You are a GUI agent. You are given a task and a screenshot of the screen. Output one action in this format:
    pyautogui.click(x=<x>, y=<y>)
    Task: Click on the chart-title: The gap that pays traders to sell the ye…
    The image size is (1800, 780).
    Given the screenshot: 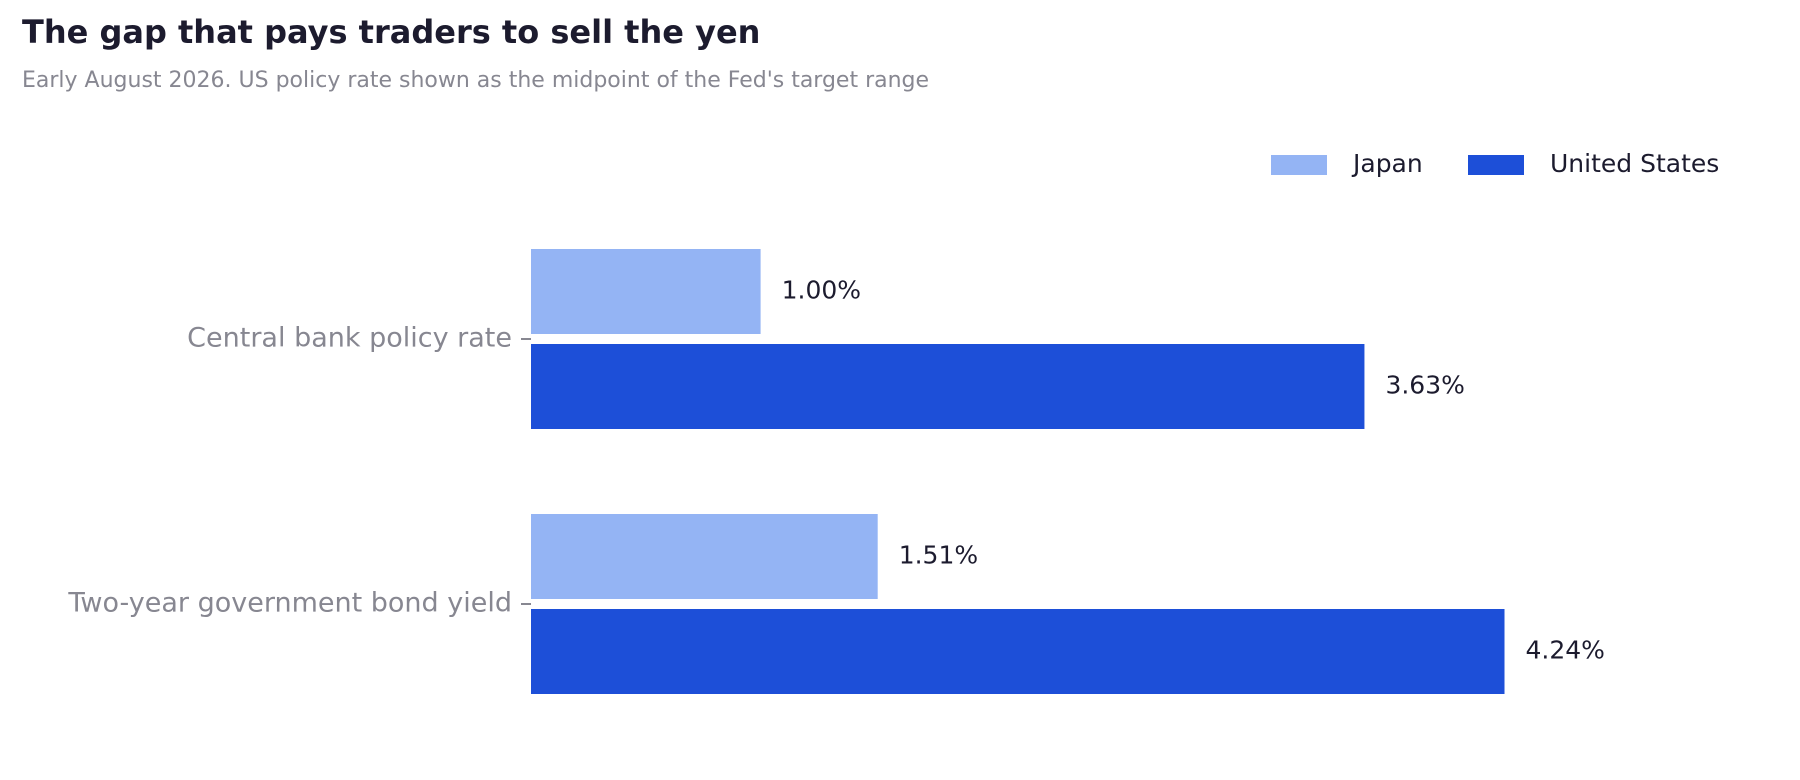 What is the action you would take?
    pyautogui.click(x=391, y=32)
    